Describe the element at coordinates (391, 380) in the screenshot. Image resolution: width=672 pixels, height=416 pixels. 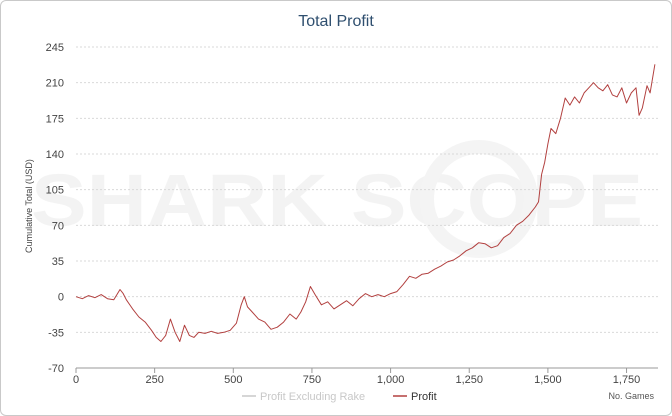
I see `x-tick-label: 1,000` at that location.